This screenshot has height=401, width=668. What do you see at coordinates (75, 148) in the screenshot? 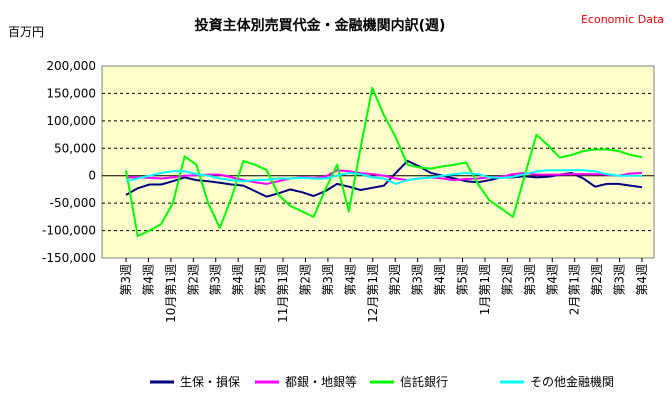
I see `y-tick-label: 50,000` at bounding box center [75, 148].